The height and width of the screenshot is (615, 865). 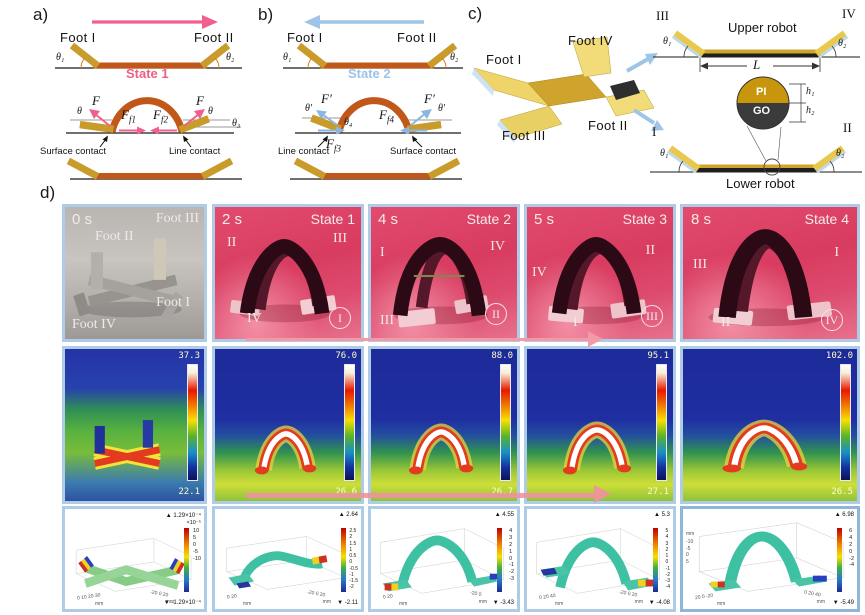 I want to click on foot-4-label: Foot IV, so click(x=94, y=324).